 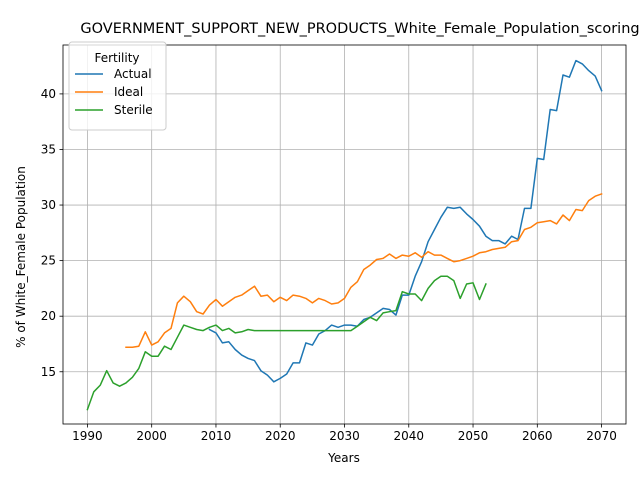 I want to click on y-tick-label: 25, so click(x=48, y=261).